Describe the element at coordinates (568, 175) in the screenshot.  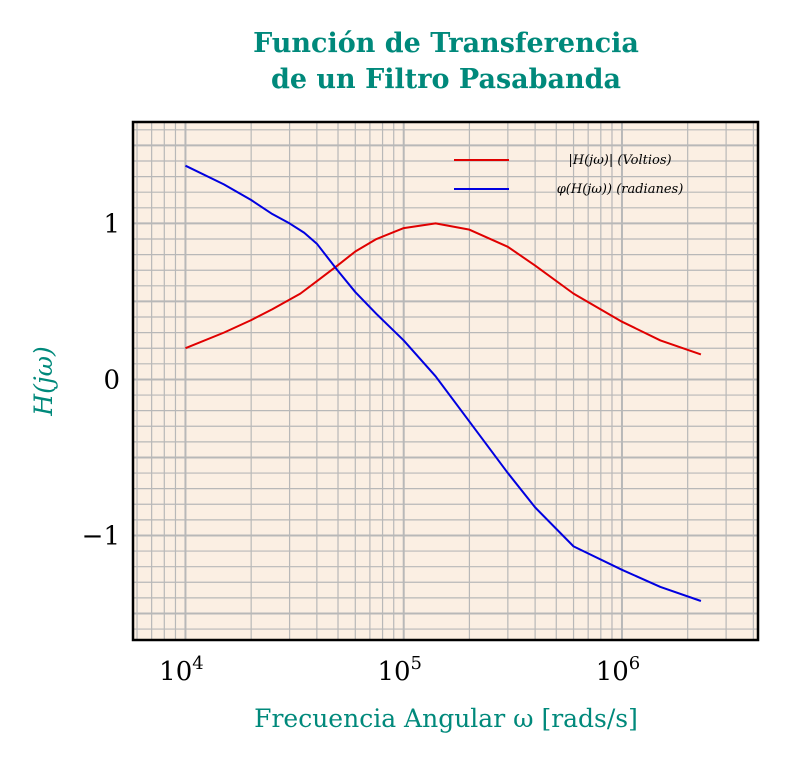
I see `legend: |H(jω)| (Voltios) φ(H(jω)) (radianes)` at that location.